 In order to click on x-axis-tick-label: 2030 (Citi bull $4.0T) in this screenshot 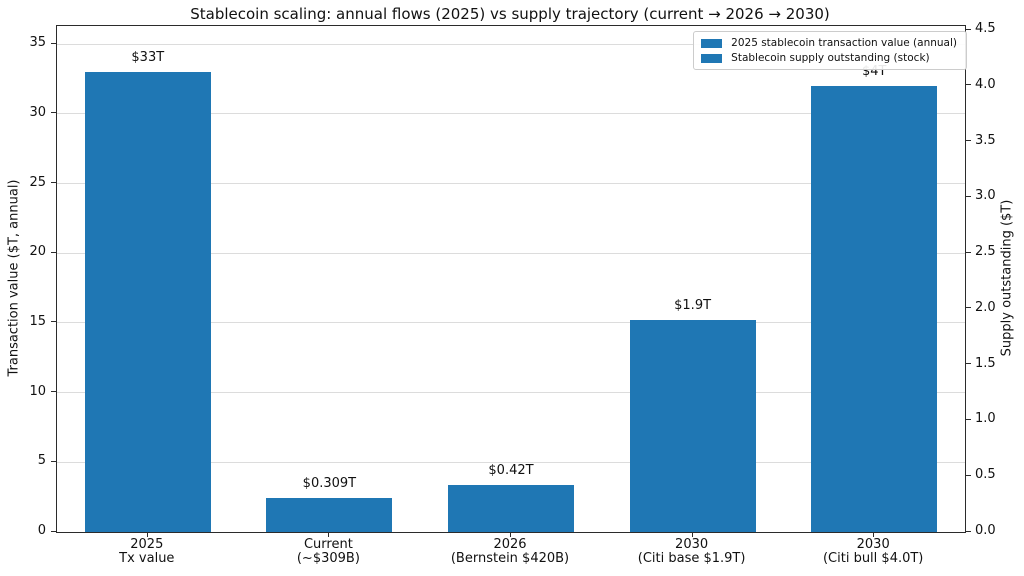, I will do `click(873, 551)`.